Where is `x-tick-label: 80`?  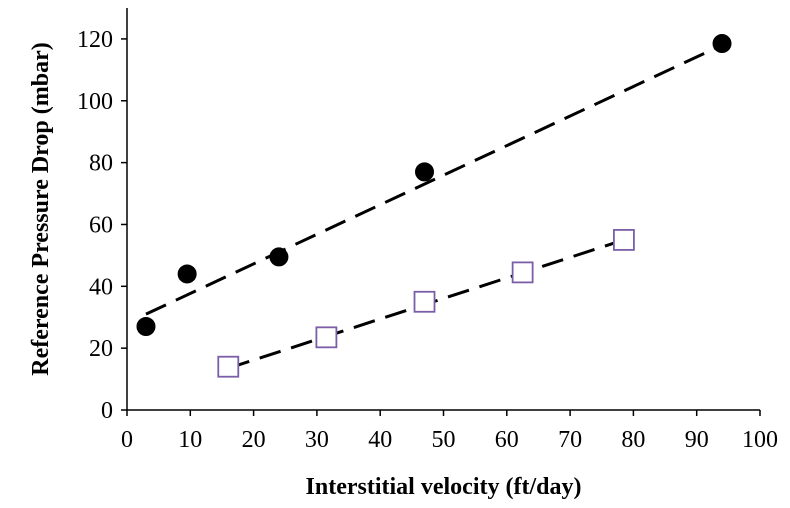 x-tick-label: 80 is located at coordinates (633, 440).